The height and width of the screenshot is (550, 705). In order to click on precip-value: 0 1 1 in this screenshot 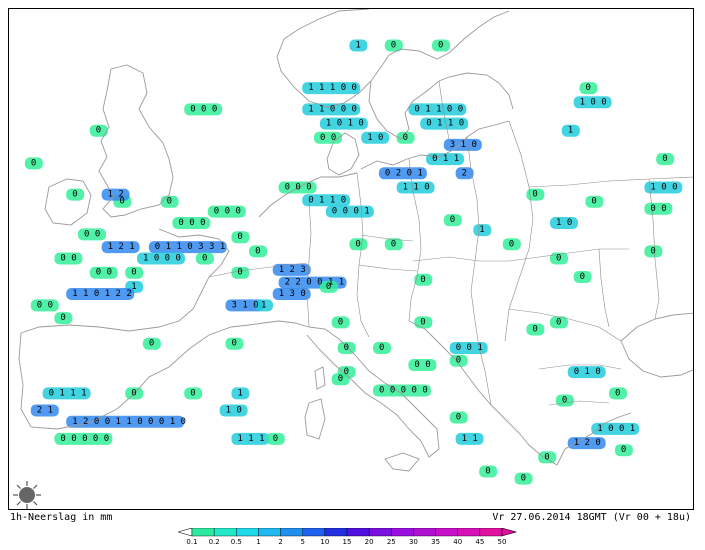, I will do `click(445, 159)`.